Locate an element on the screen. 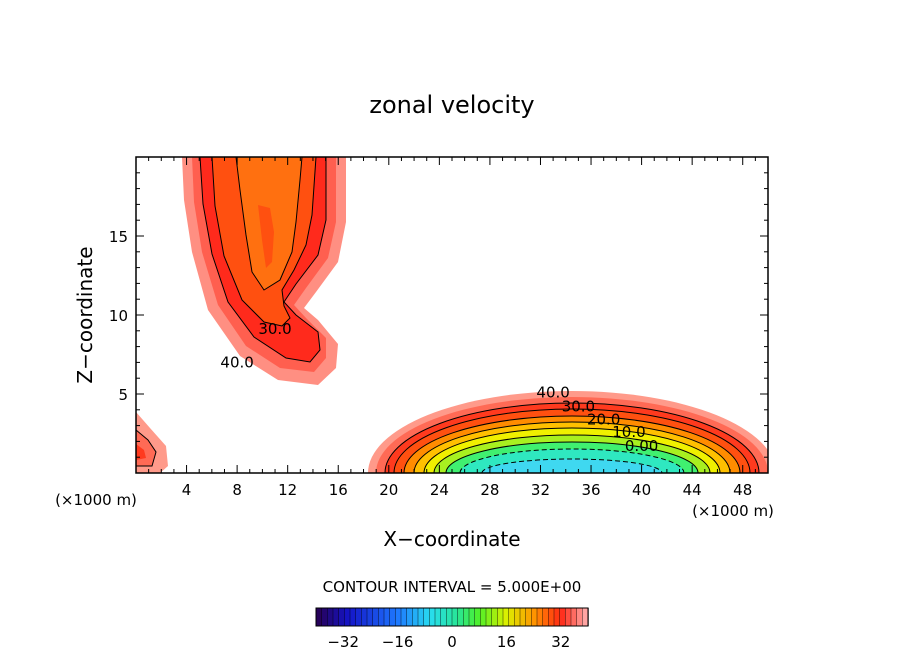 This screenshot has height=654, width=904. x-tick-label: 32 is located at coordinates (540, 490).